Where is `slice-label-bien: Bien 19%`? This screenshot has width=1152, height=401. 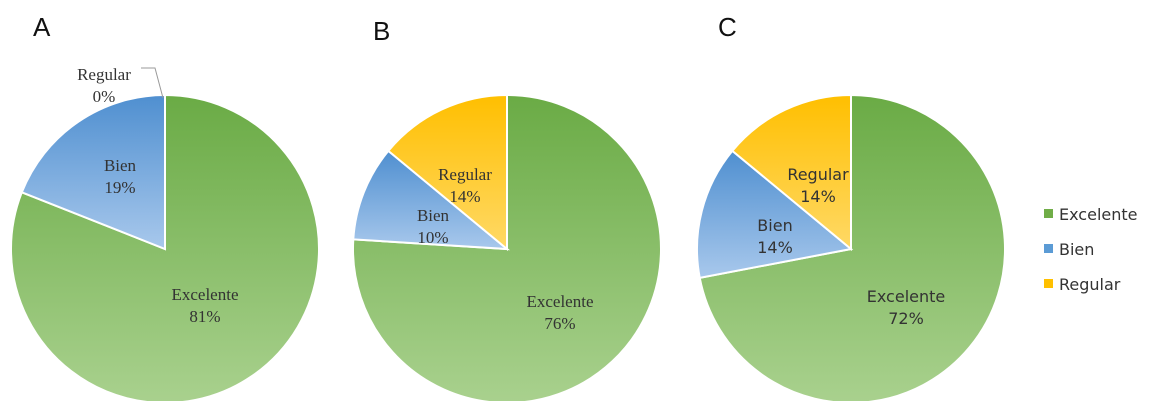 slice-label-bien: Bien 19% is located at coordinates (120, 176).